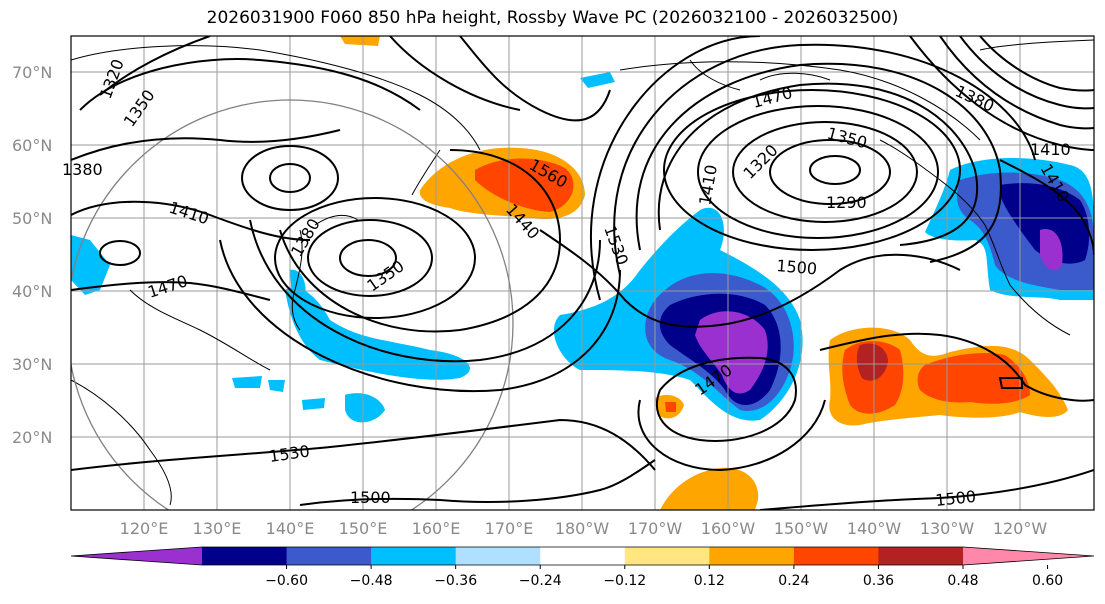 The height and width of the screenshot is (604, 1105). I want to click on lon-label: 170°W, so click(655, 528).